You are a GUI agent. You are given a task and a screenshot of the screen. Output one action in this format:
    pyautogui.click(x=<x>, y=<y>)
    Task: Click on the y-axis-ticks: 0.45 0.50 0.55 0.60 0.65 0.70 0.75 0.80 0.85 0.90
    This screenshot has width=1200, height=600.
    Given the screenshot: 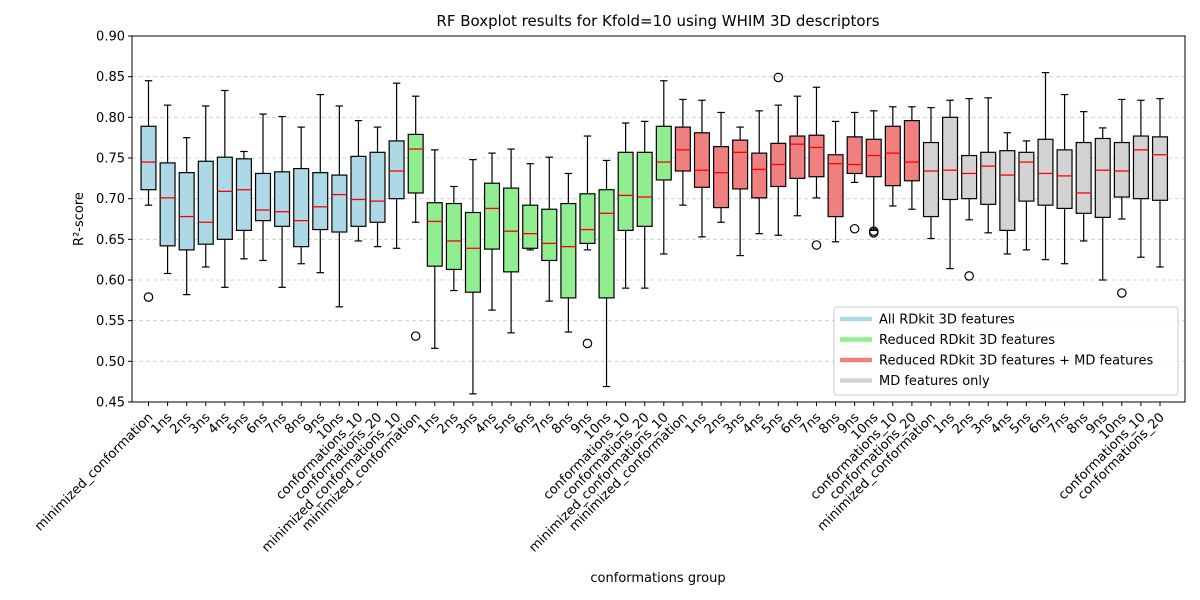 What is the action you would take?
    pyautogui.click(x=114, y=220)
    